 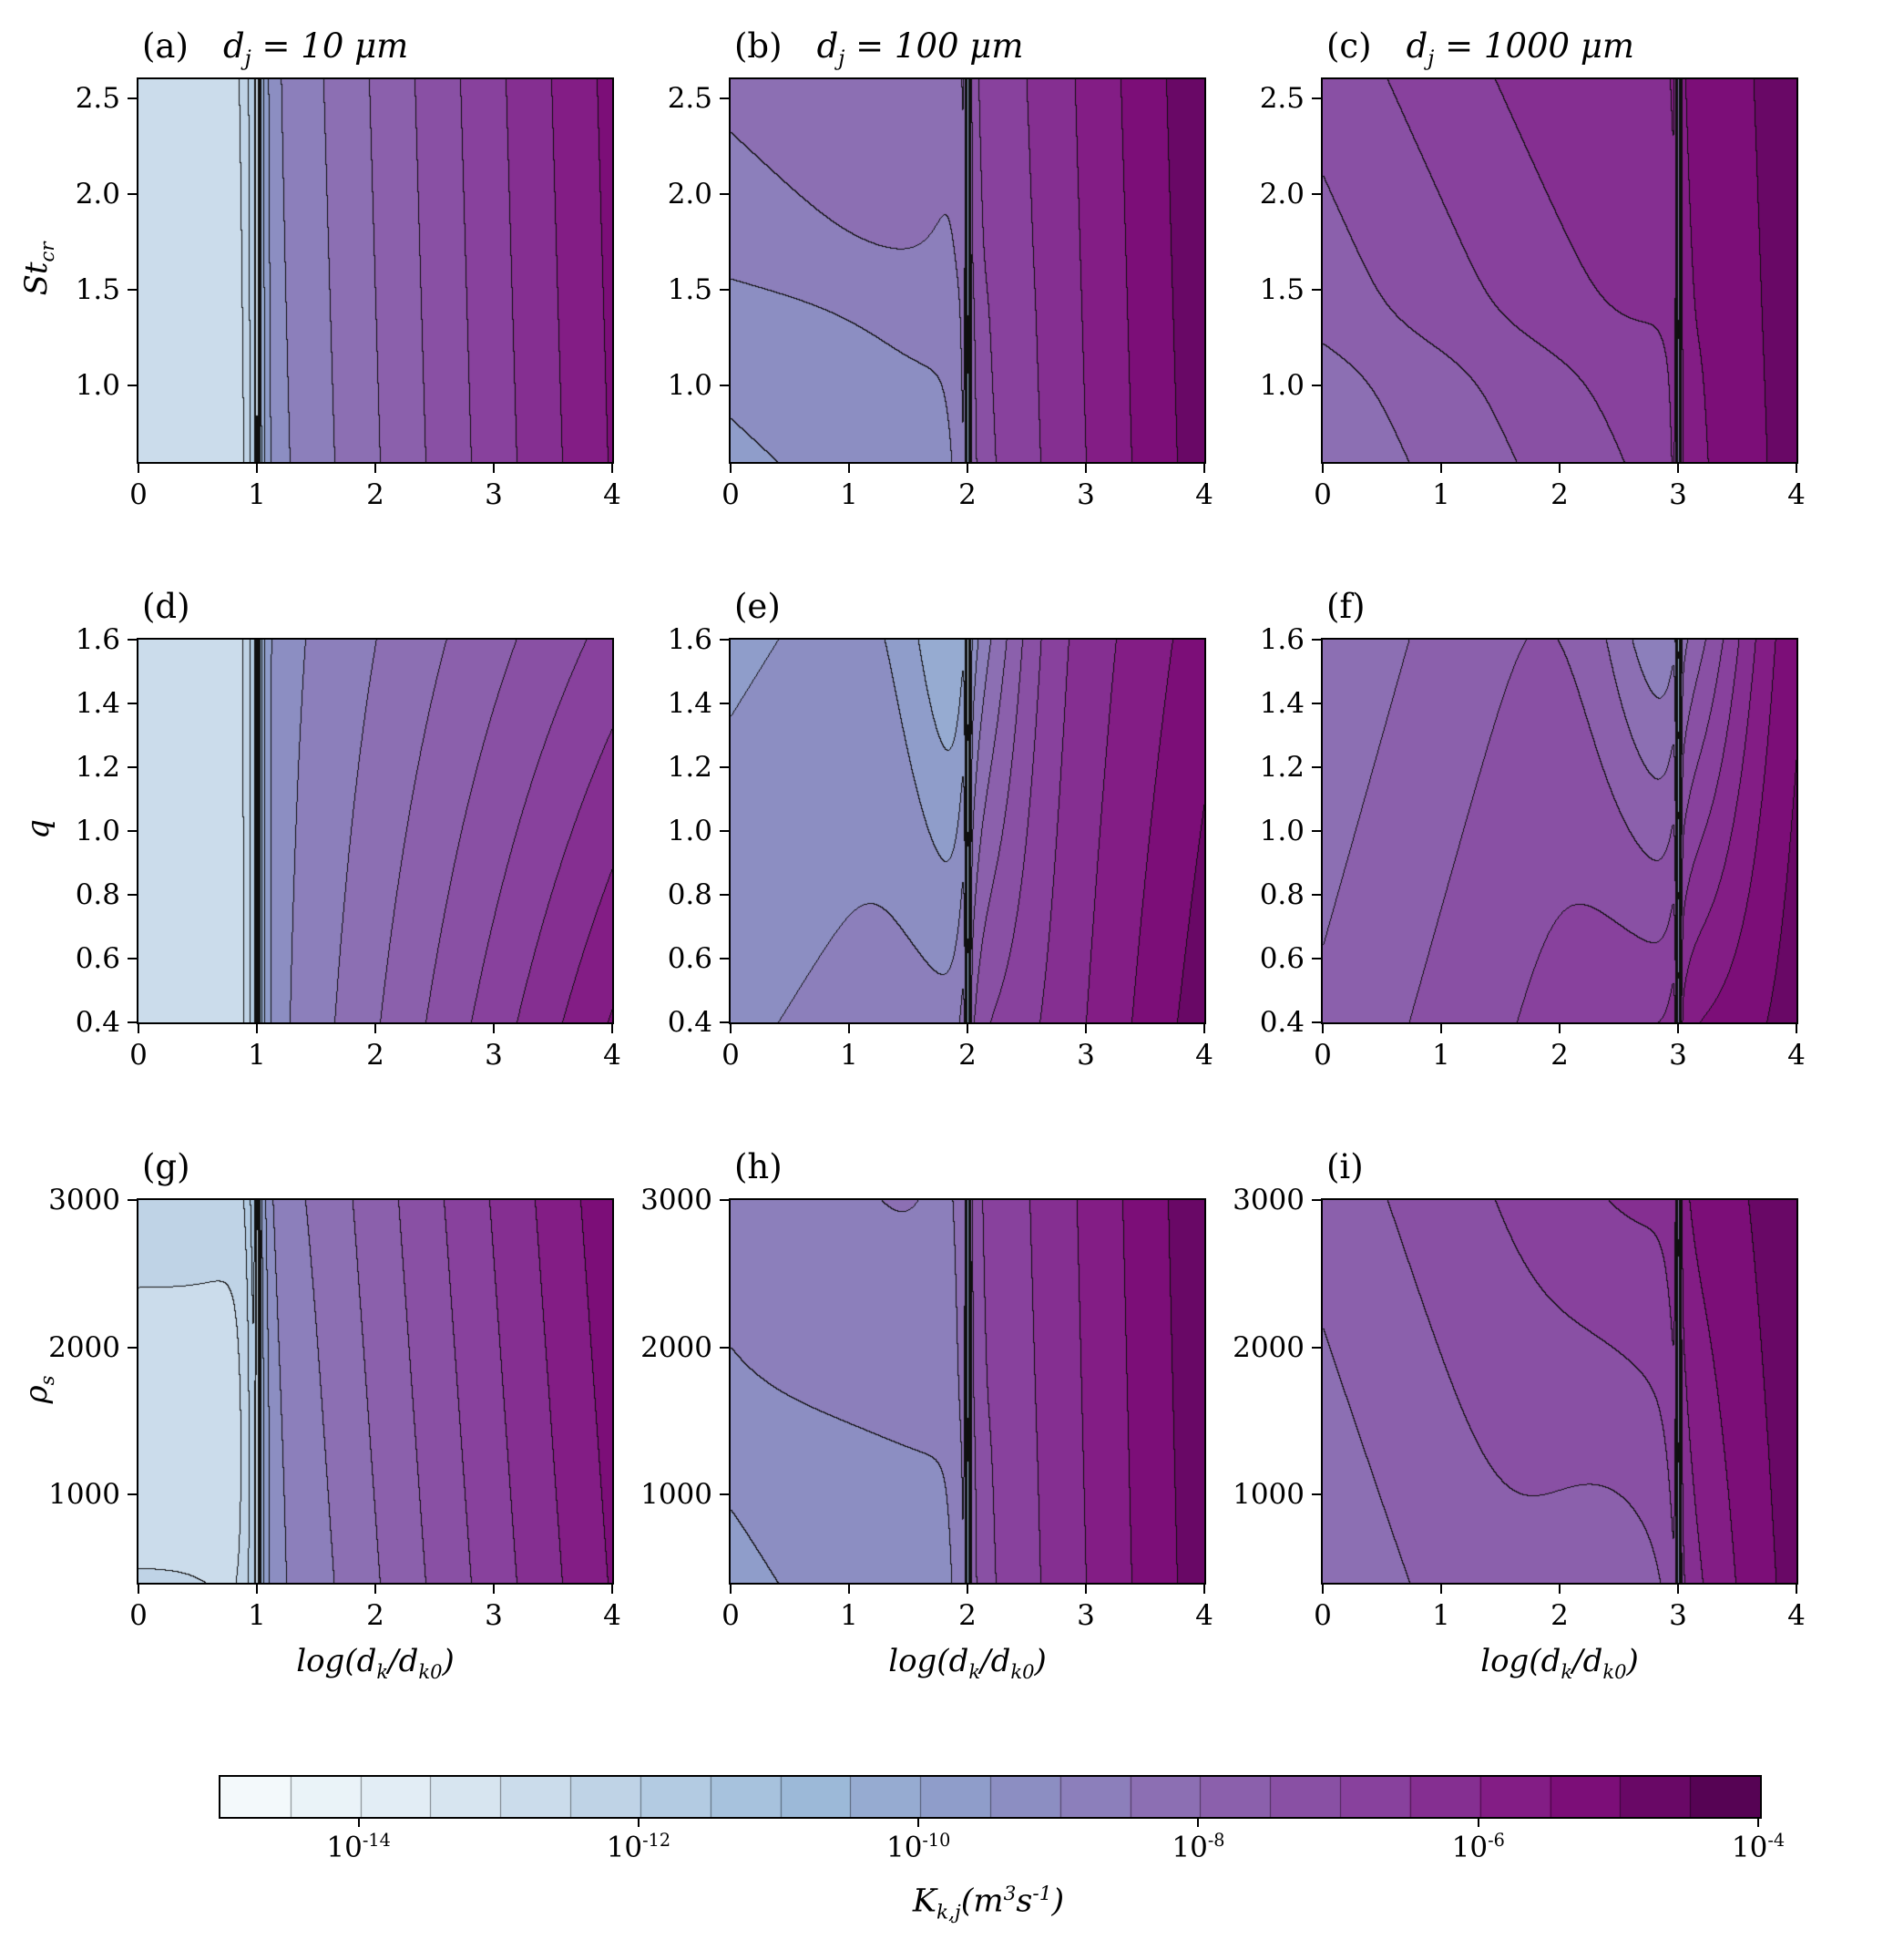 I want to click on contour-plot-a, so click(x=375, y=270).